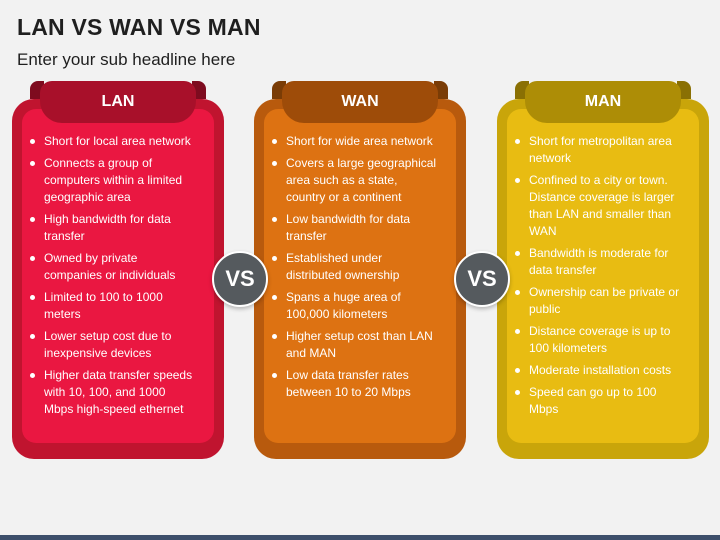  I want to click on lan-header: LAN, so click(118, 102).